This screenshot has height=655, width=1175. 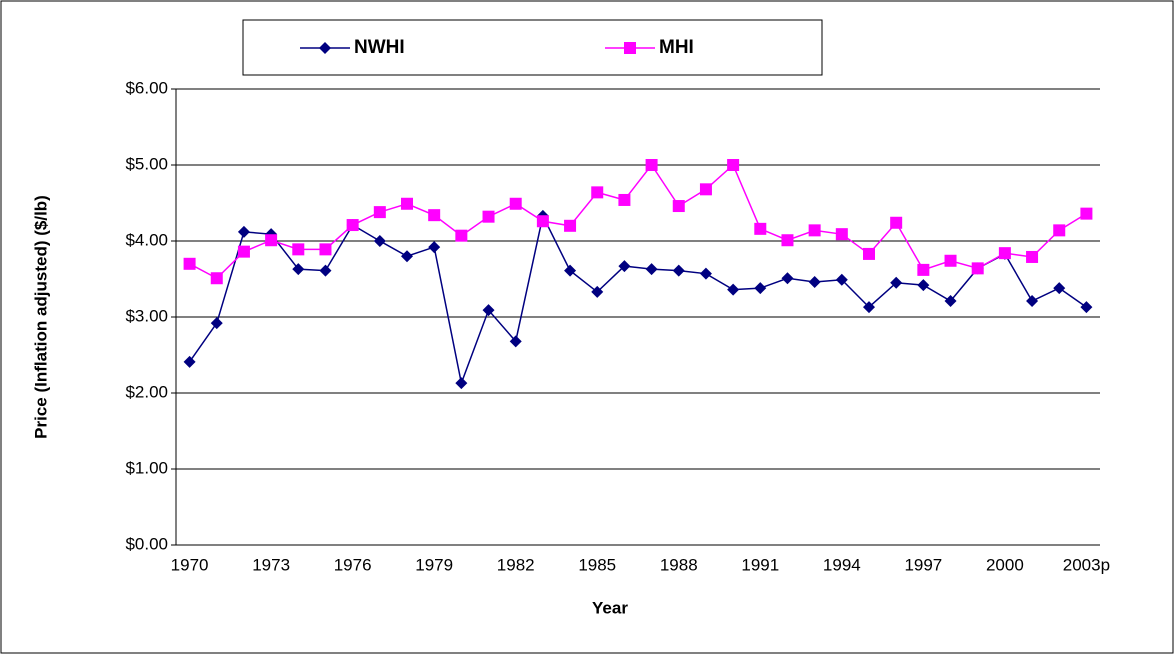 I want to click on y-tick-label: $6.00, so click(x=146, y=87).